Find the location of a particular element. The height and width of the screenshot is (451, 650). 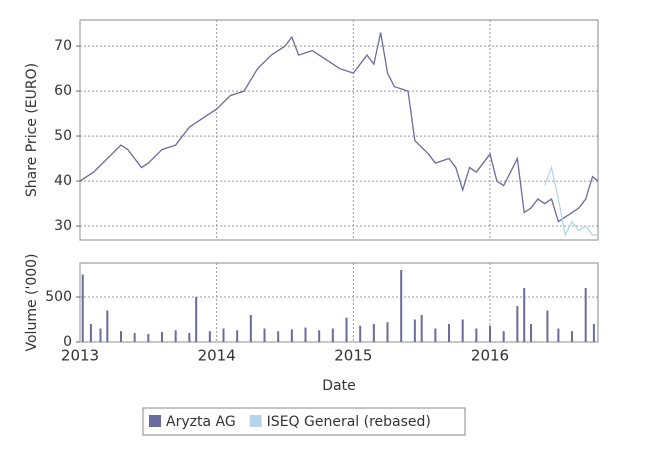

y-tick-label: 60 is located at coordinates (63, 91).